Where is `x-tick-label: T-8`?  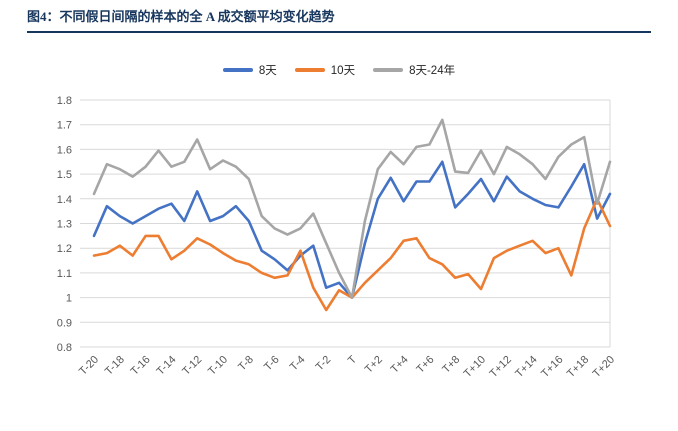 x-tick-label: T-8 is located at coordinates (246, 364).